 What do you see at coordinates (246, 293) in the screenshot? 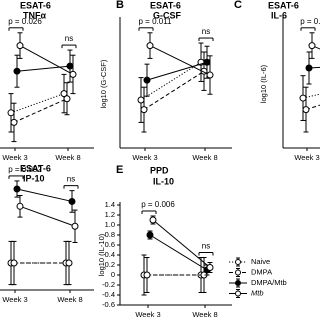
I see `legend-entry: Mtb` at bounding box center [246, 293].